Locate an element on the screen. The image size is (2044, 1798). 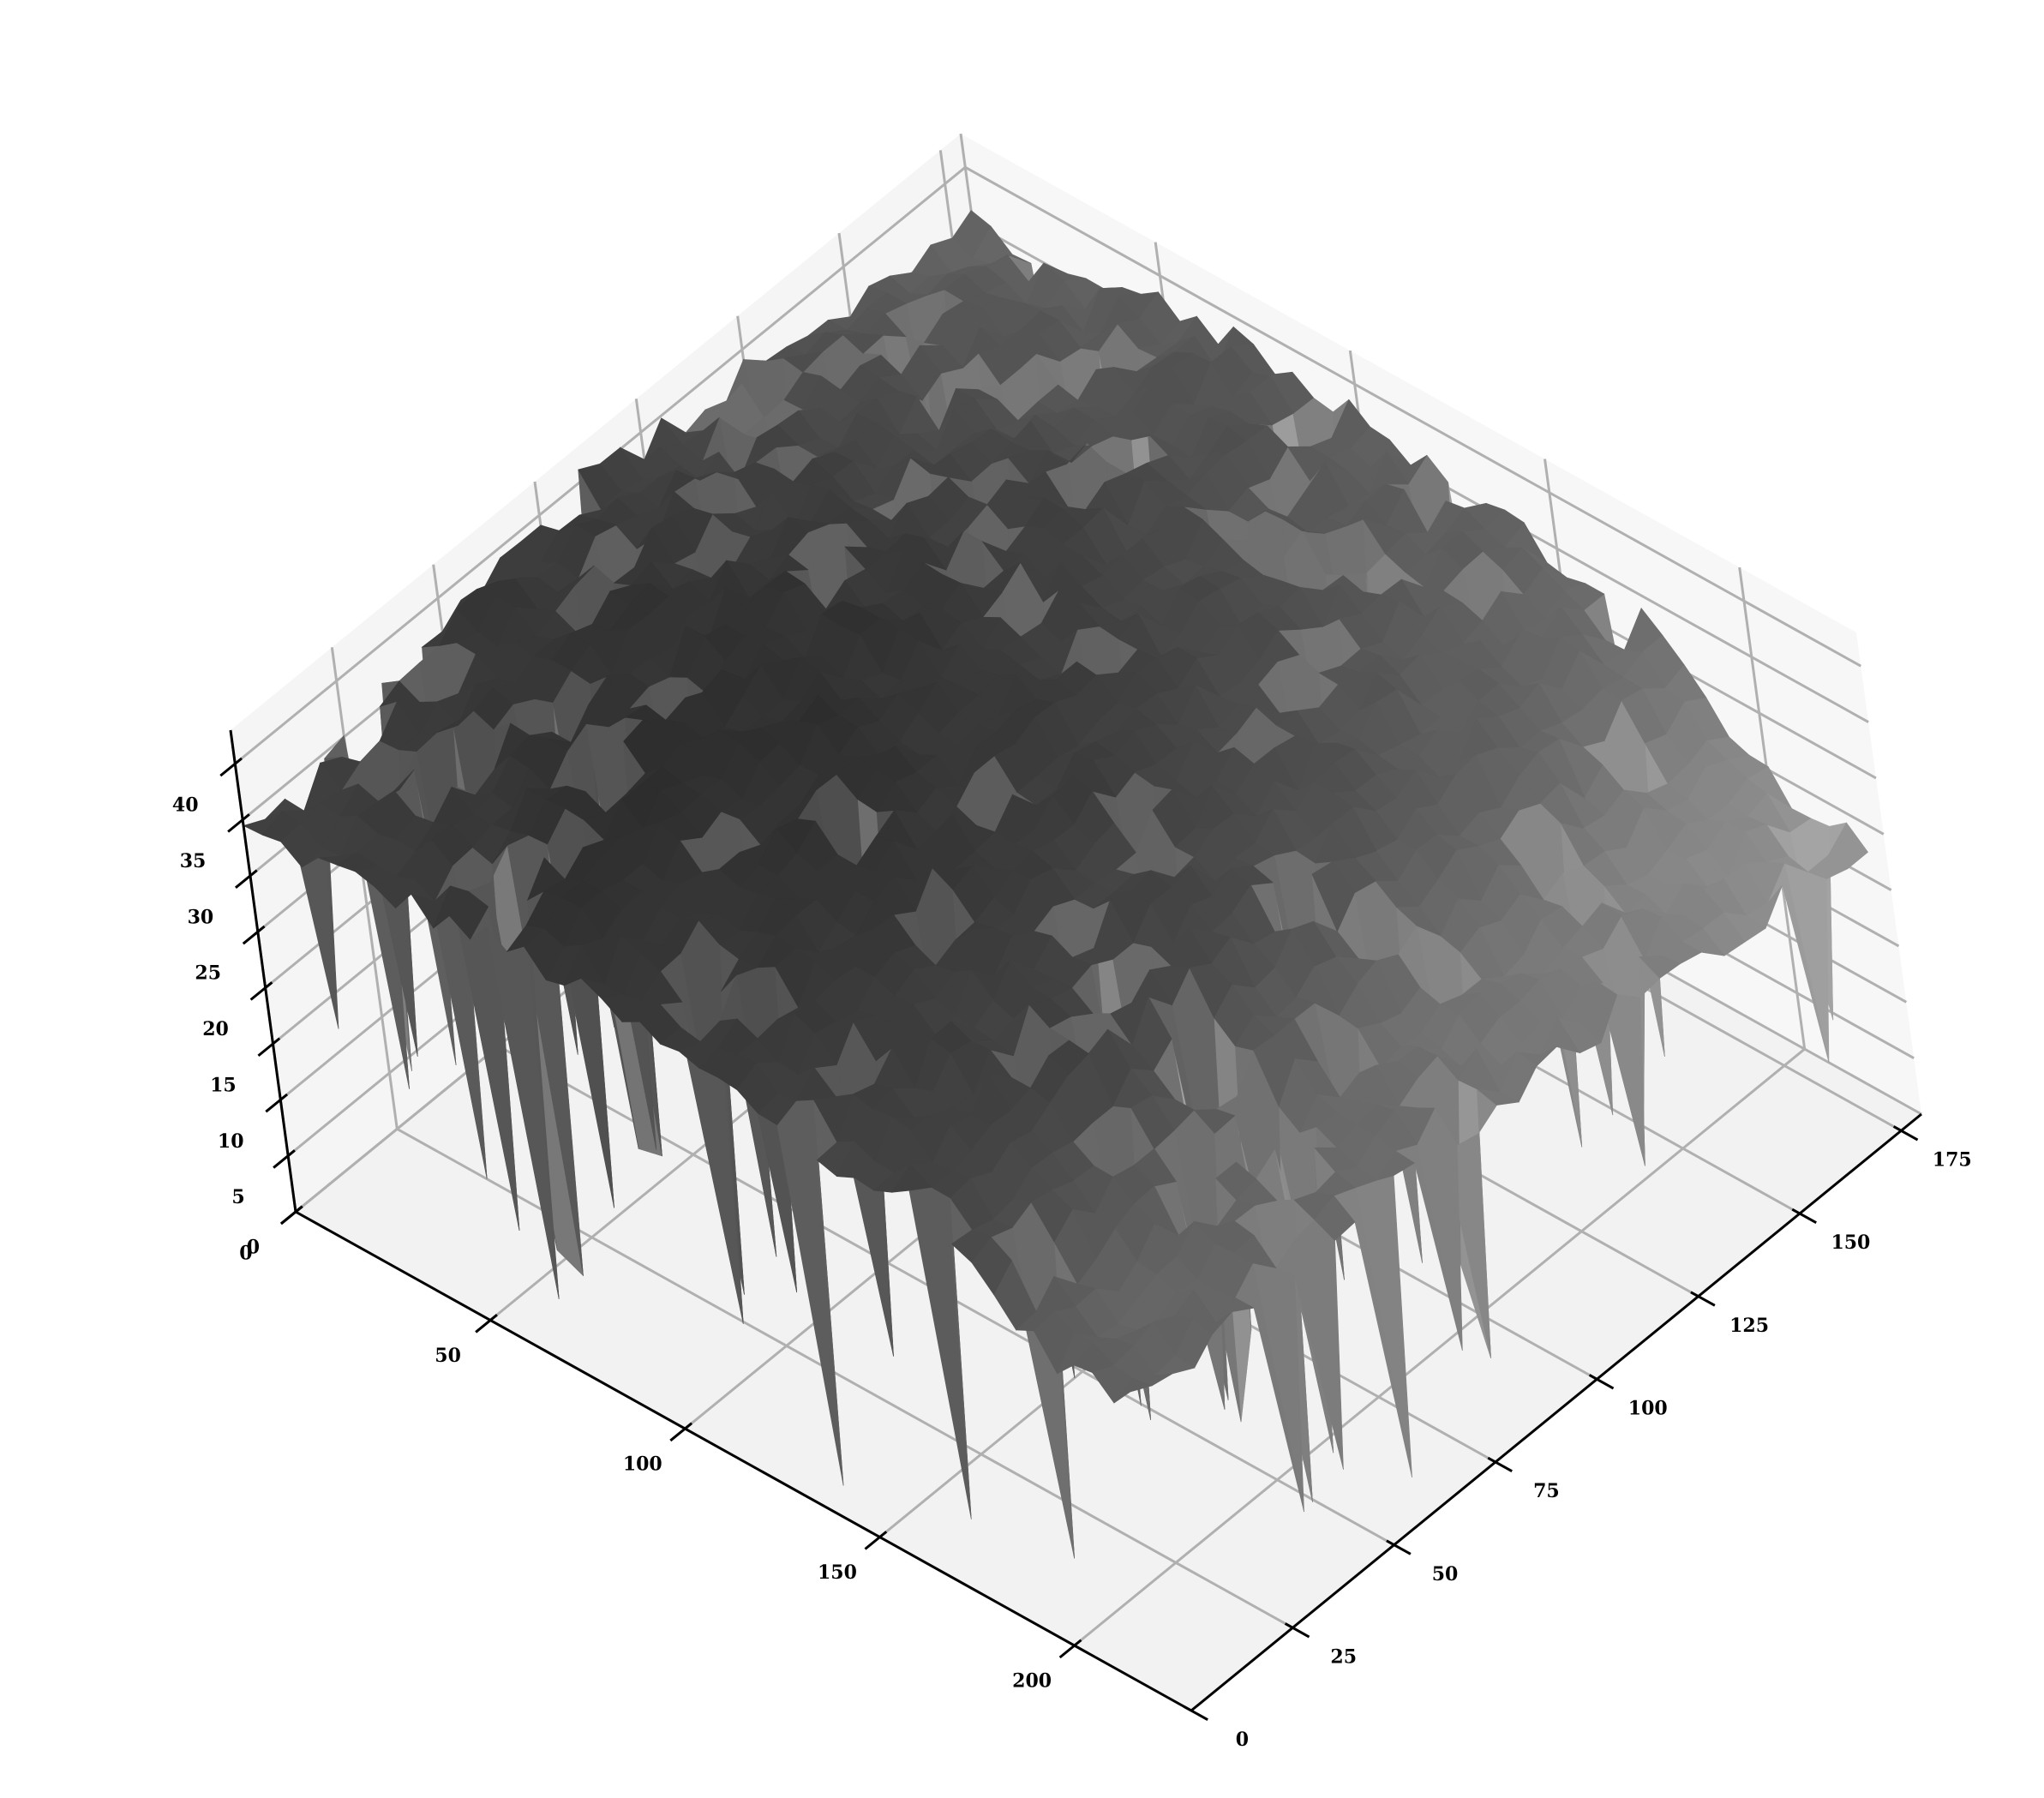
x-tick-label: 100 is located at coordinates (642, 1464).